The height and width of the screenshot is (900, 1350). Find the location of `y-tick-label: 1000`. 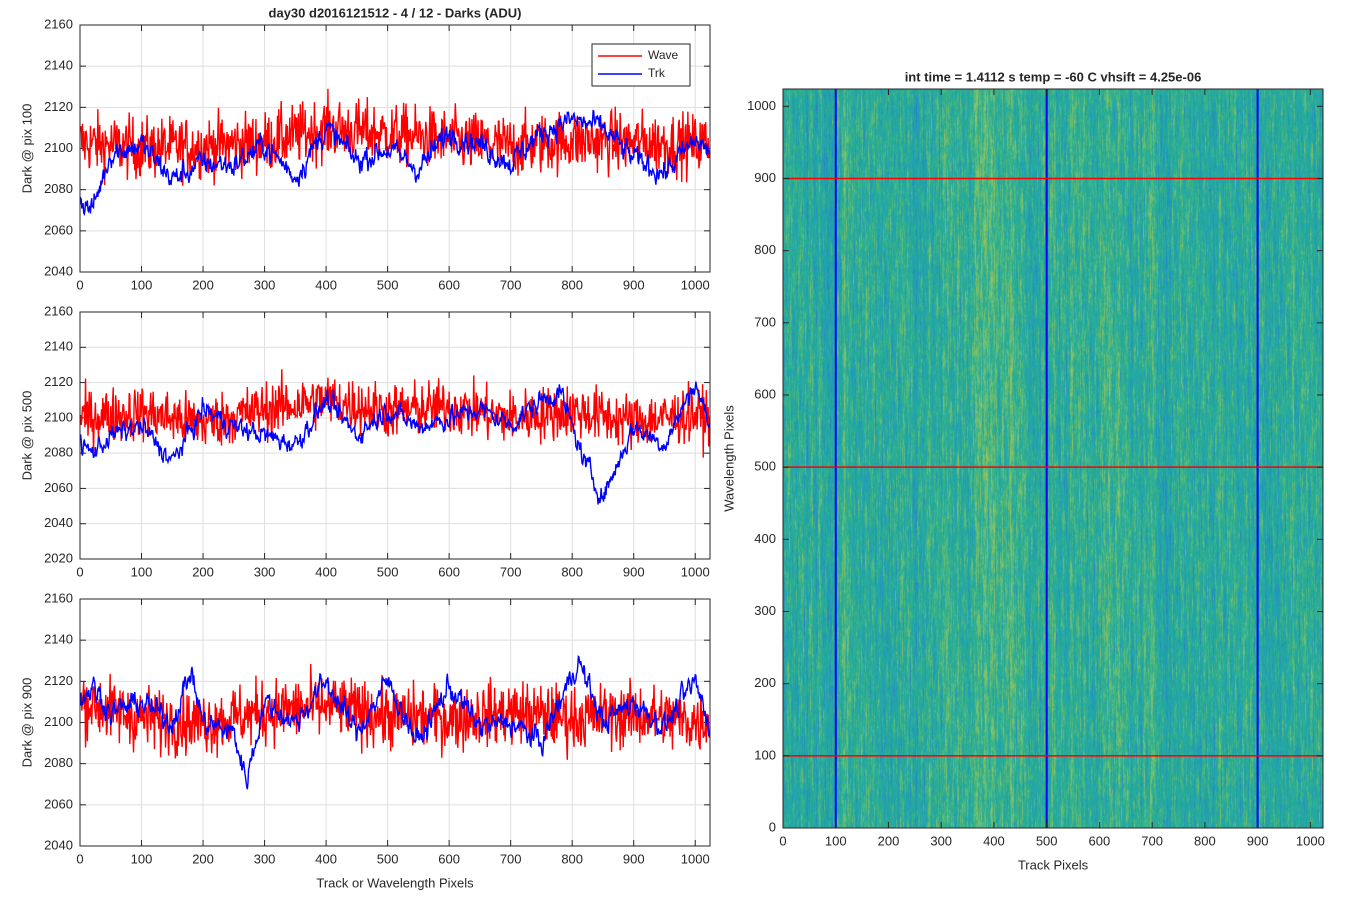

y-tick-label: 1000 is located at coordinates (761, 105).